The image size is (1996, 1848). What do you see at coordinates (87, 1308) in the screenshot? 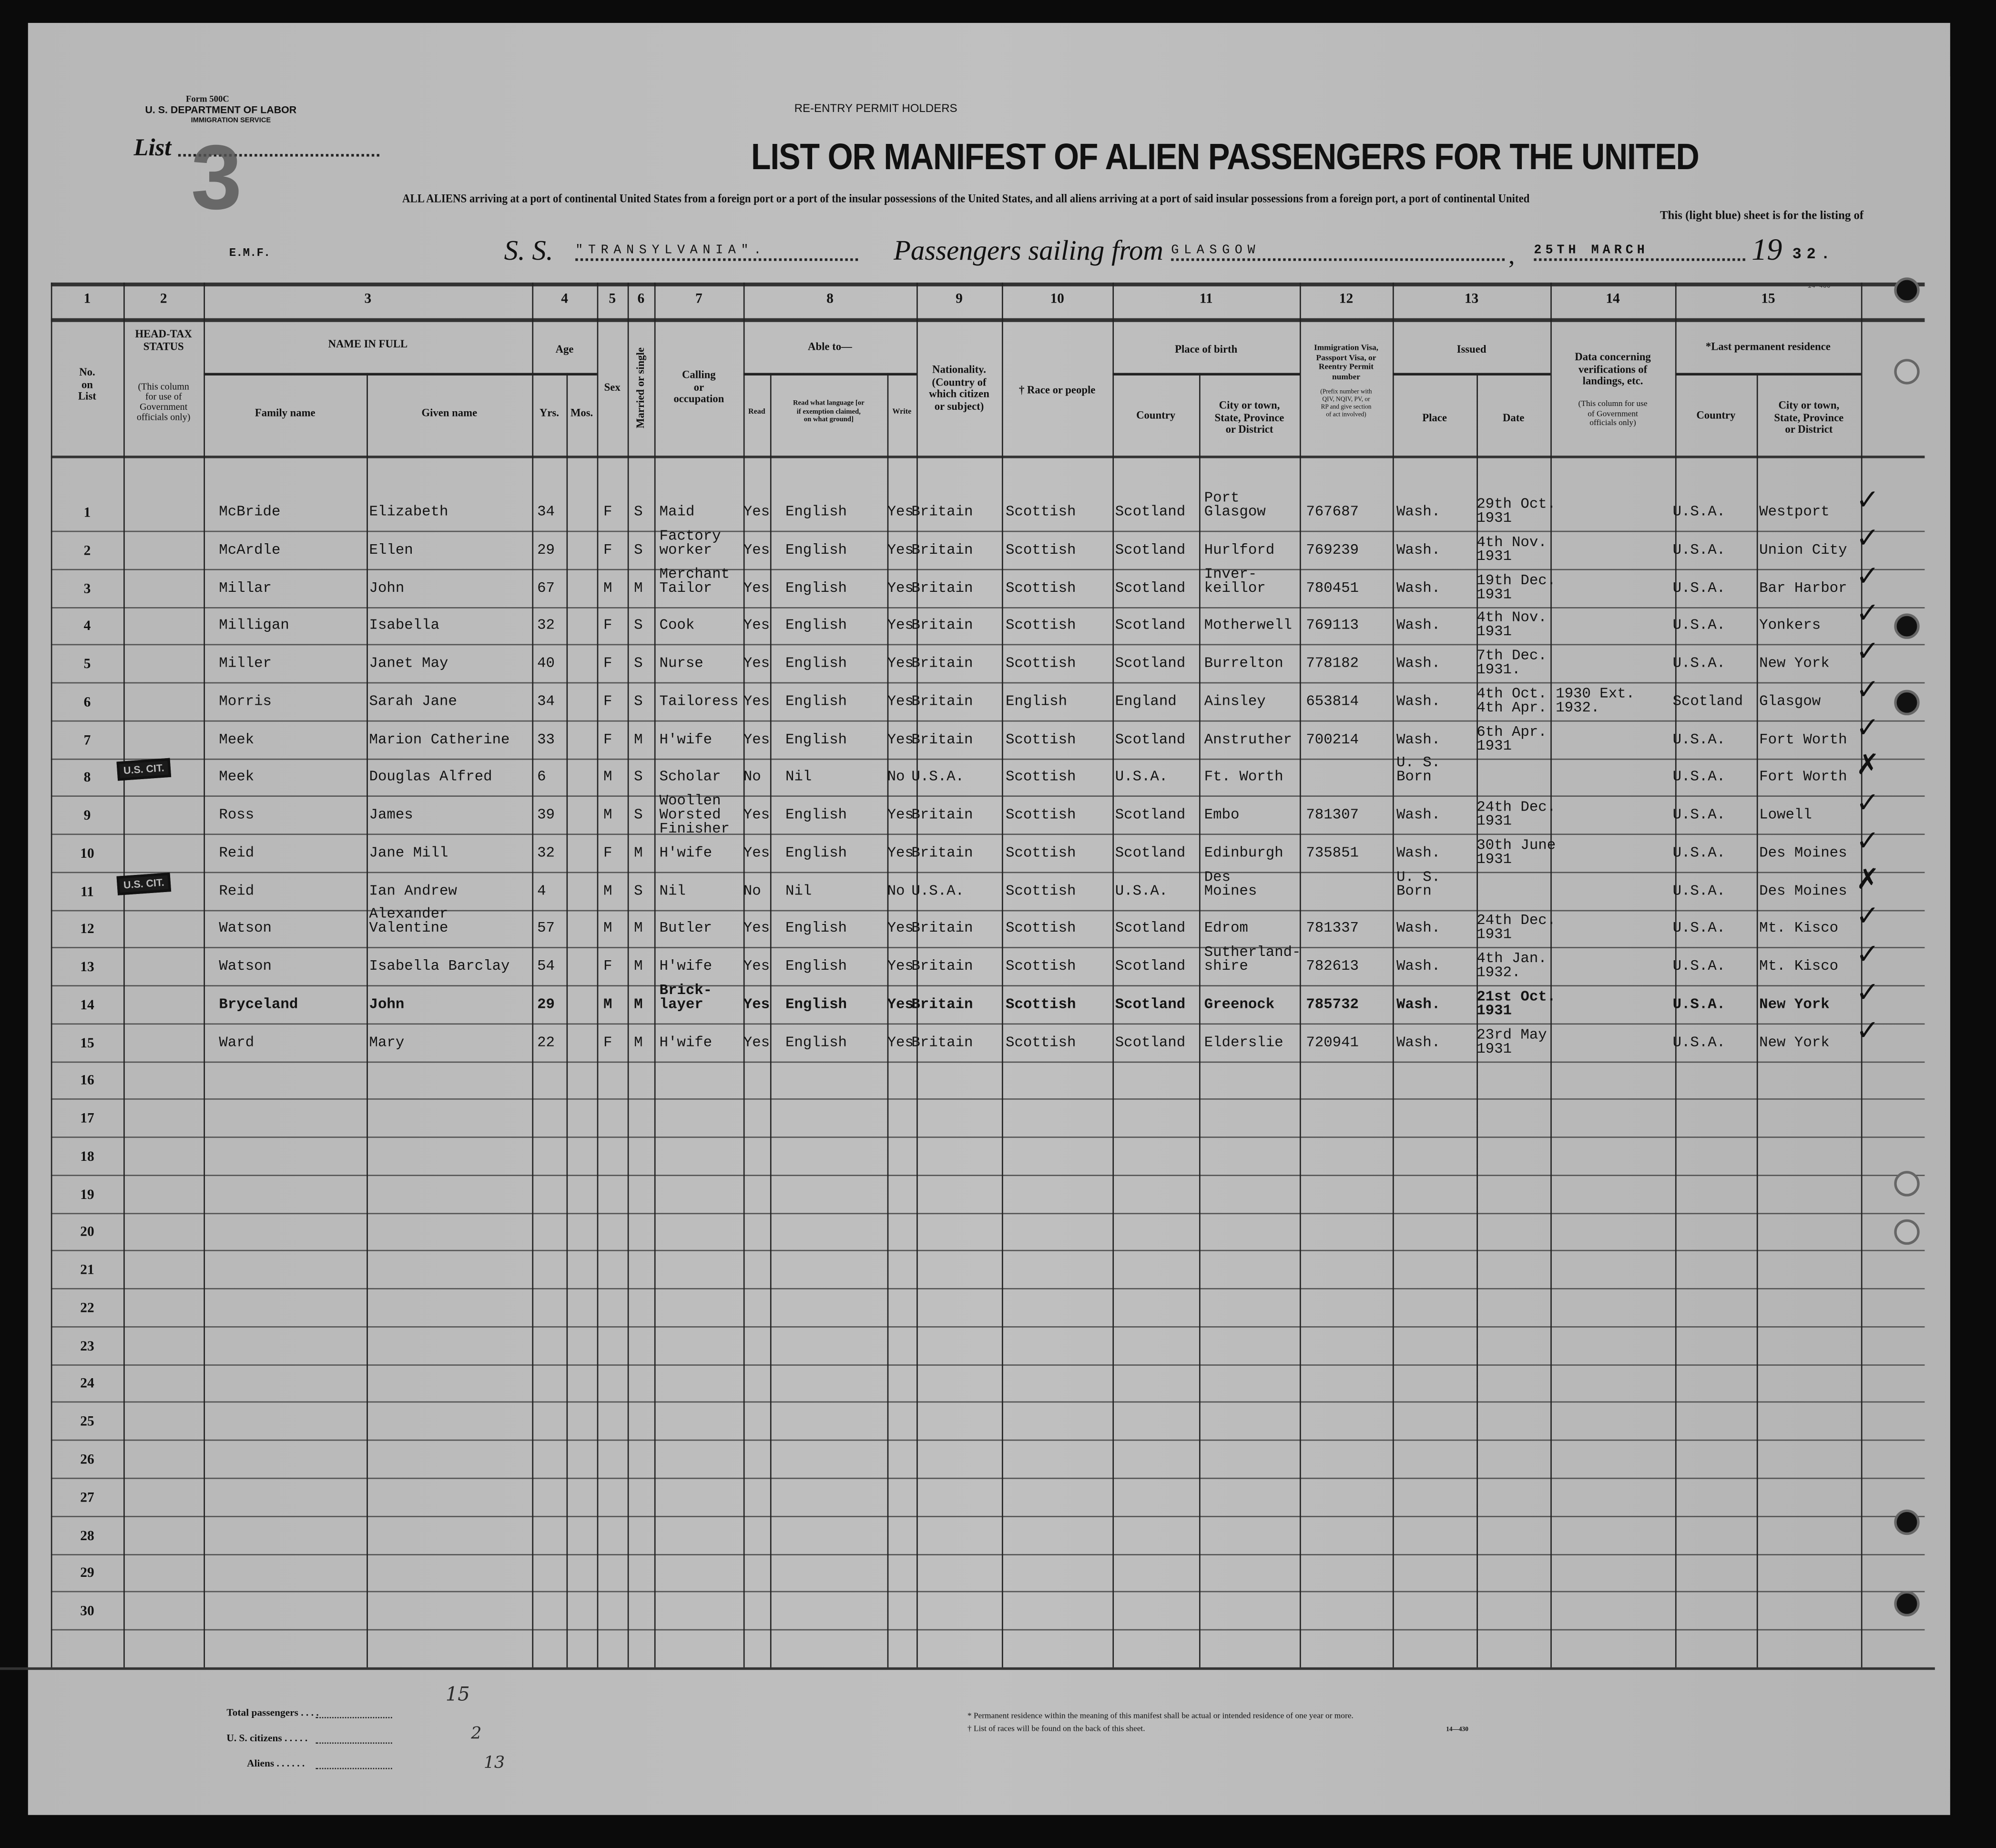
I see `line-number: 22` at bounding box center [87, 1308].